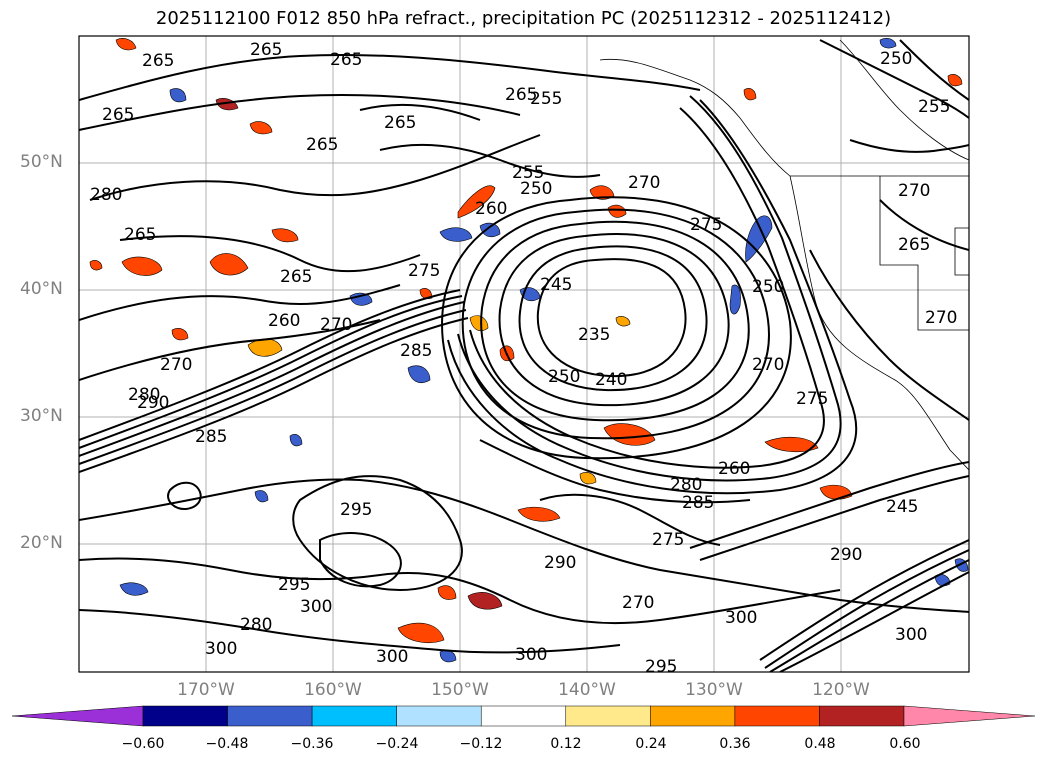 The height and width of the screenshot is (765, 1047). Describe the element at coordinates (41, 543) in the screenshot. I see `lat-label-20n: 20°N` at that location.